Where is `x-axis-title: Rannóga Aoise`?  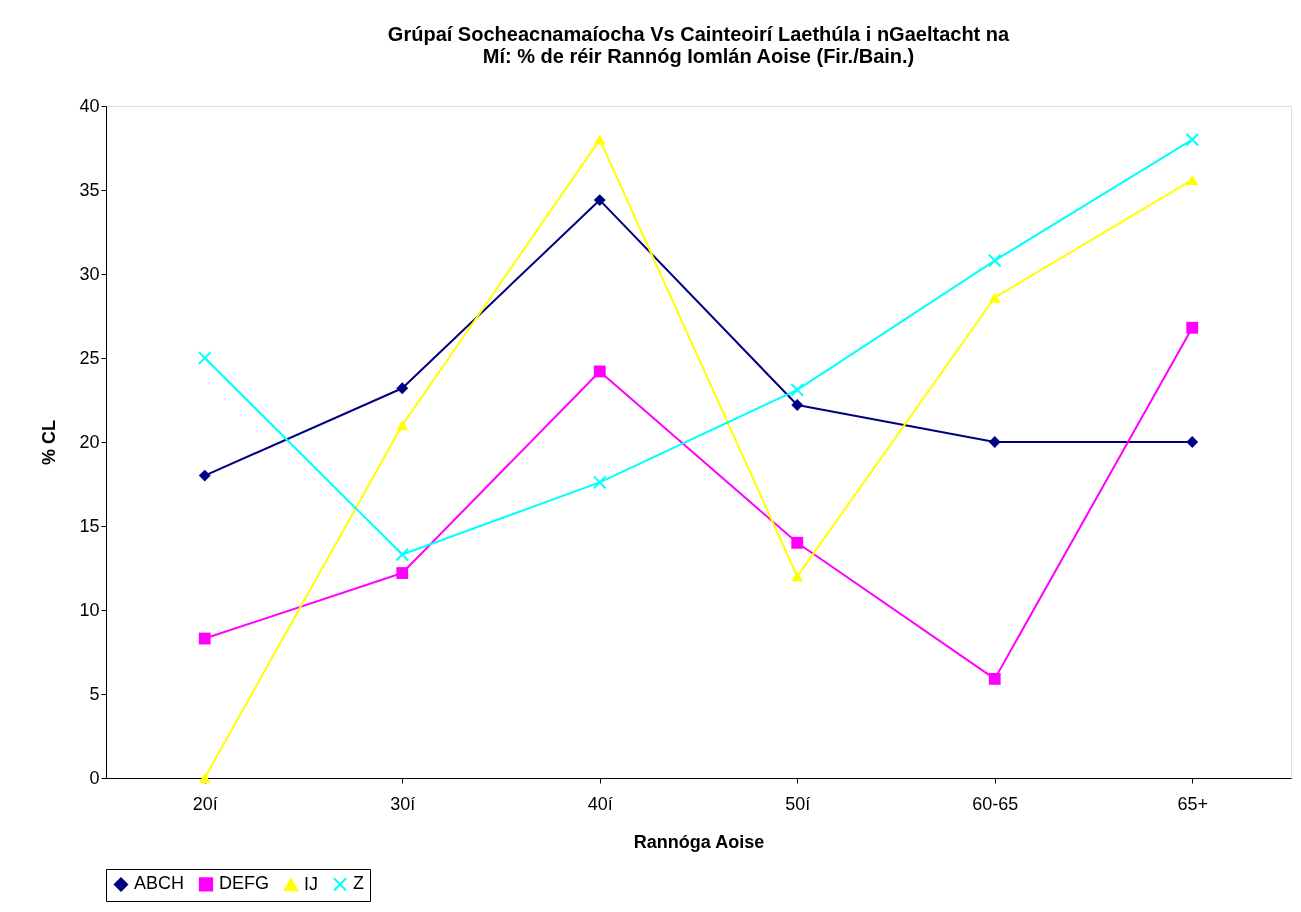 x-axis-title: Rannóga Aoise is located at coordinates (699, 841).